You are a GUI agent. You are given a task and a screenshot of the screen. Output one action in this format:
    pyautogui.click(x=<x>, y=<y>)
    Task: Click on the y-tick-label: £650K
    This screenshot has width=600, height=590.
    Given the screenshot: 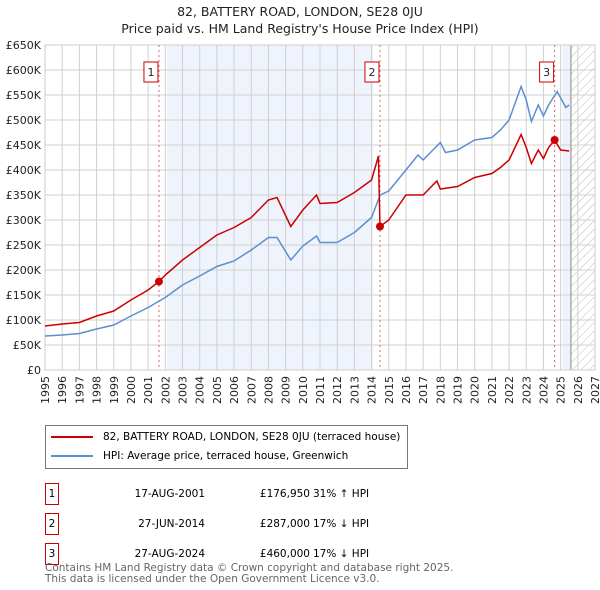 What is the action you would take?
    pyautogui.click(x=24, y=45)
    